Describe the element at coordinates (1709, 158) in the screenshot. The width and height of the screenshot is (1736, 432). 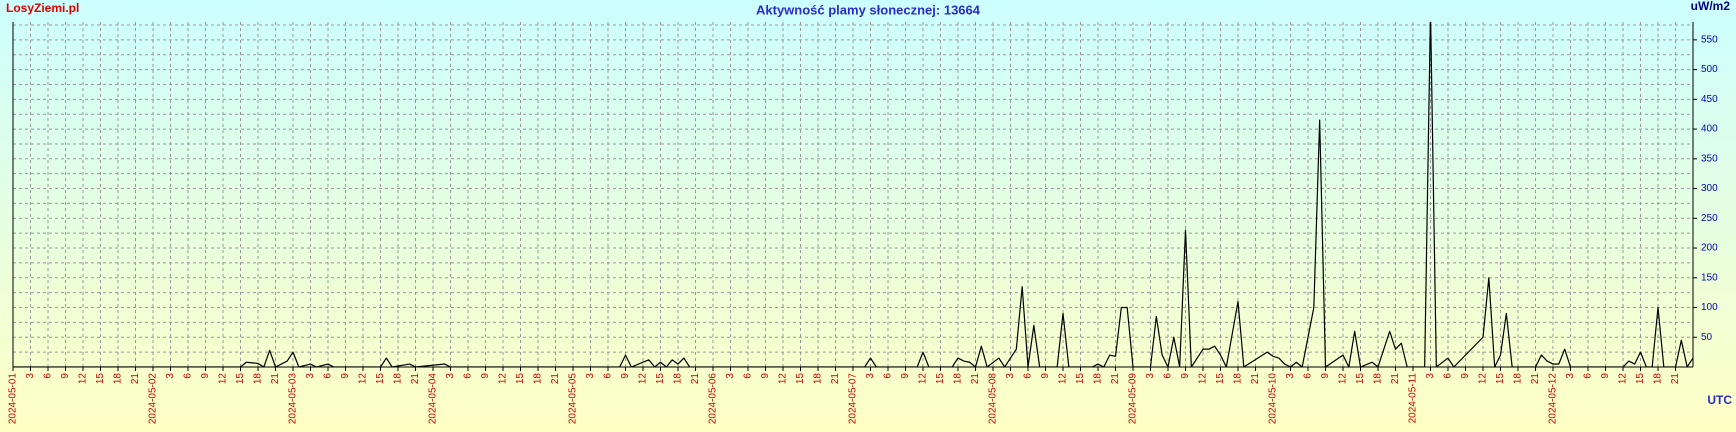
I see `y-tick-label: 350` at that location.